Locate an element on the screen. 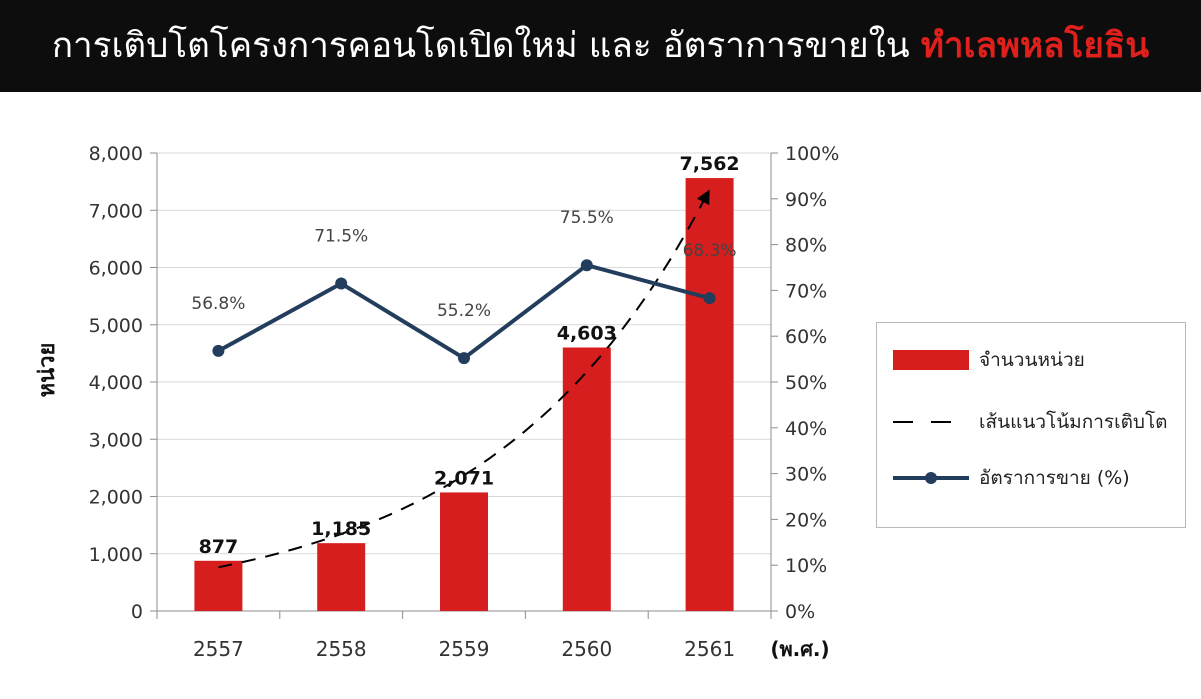 The height and width of the screenshot is (699, 1201). x-axis-unit-label: (พ.ศ.) is located at coordinates (799, 649).